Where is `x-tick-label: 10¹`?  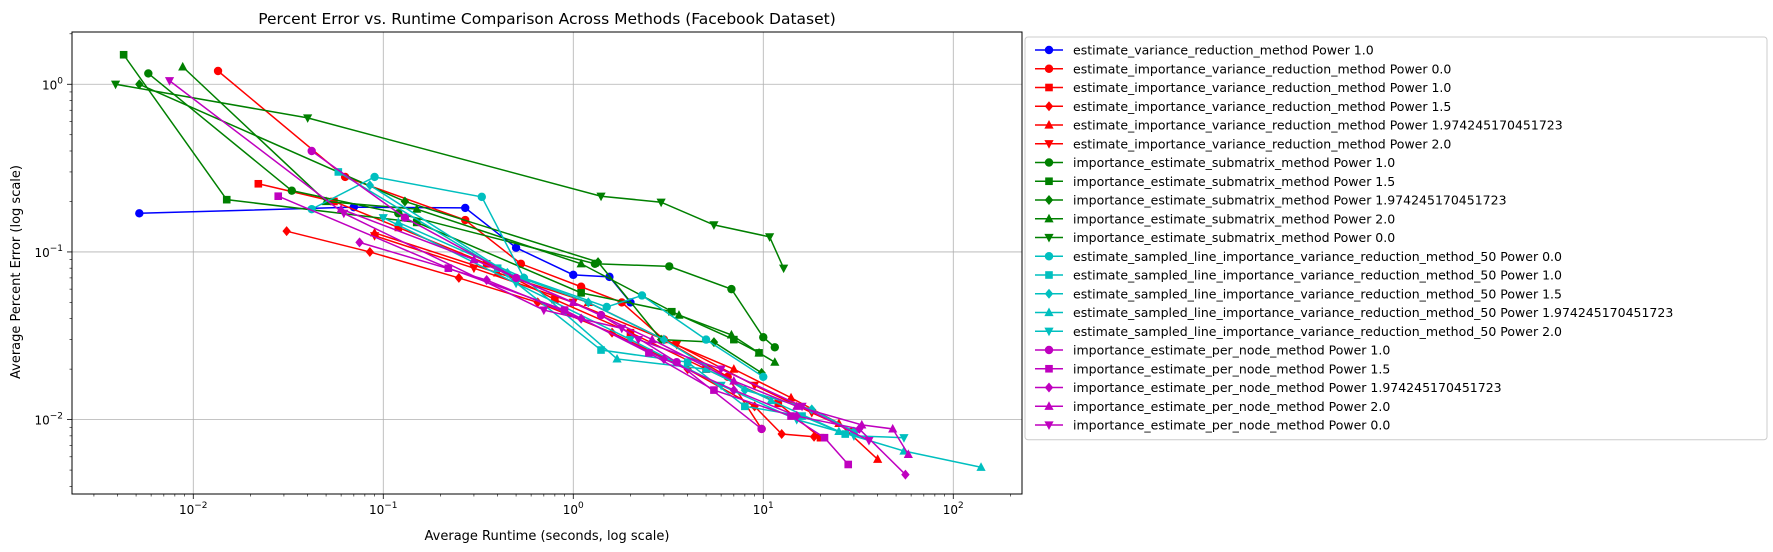
x-tick-label: 10¹ is located at coordinates (763, 509).